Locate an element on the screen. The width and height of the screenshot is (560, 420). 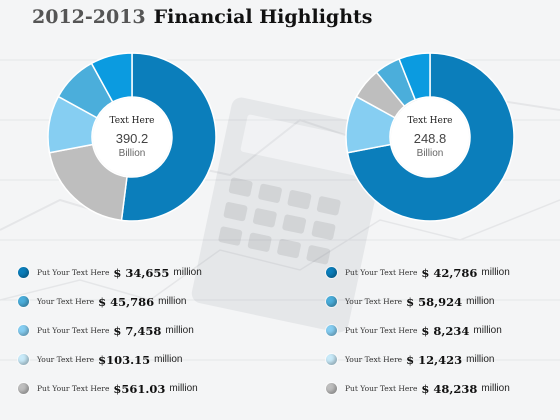
page-title: 2012-2013 Financial Highlights is located at coordinates (202, 17).